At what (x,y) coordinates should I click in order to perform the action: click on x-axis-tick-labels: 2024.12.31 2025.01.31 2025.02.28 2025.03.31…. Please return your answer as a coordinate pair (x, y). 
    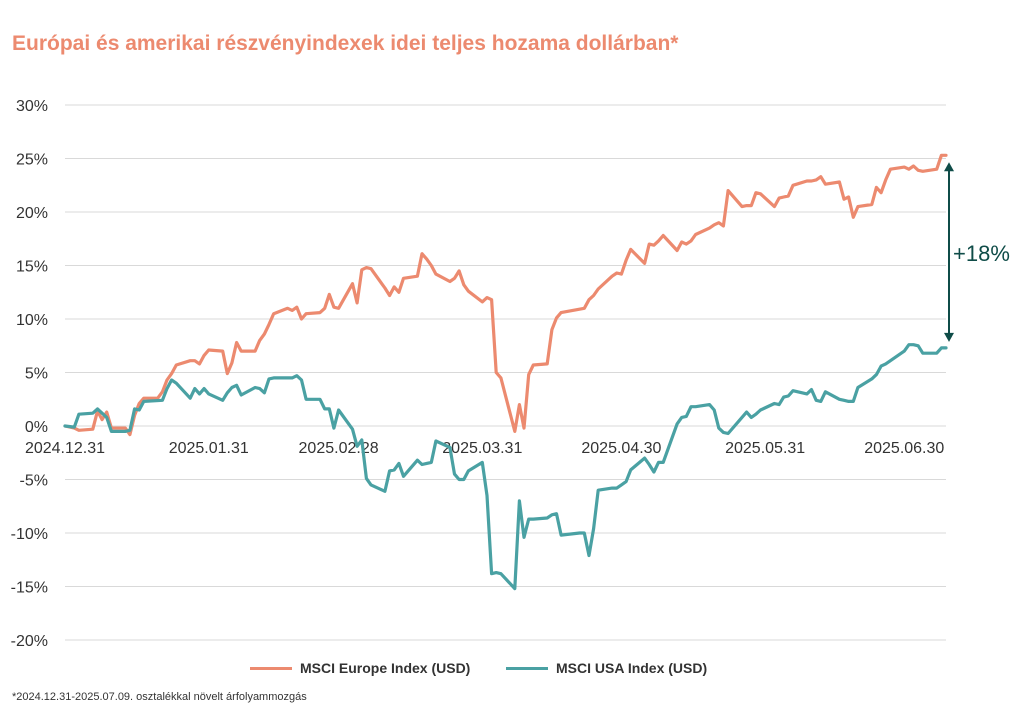
    Looking at the image, I should click on (484, 448).